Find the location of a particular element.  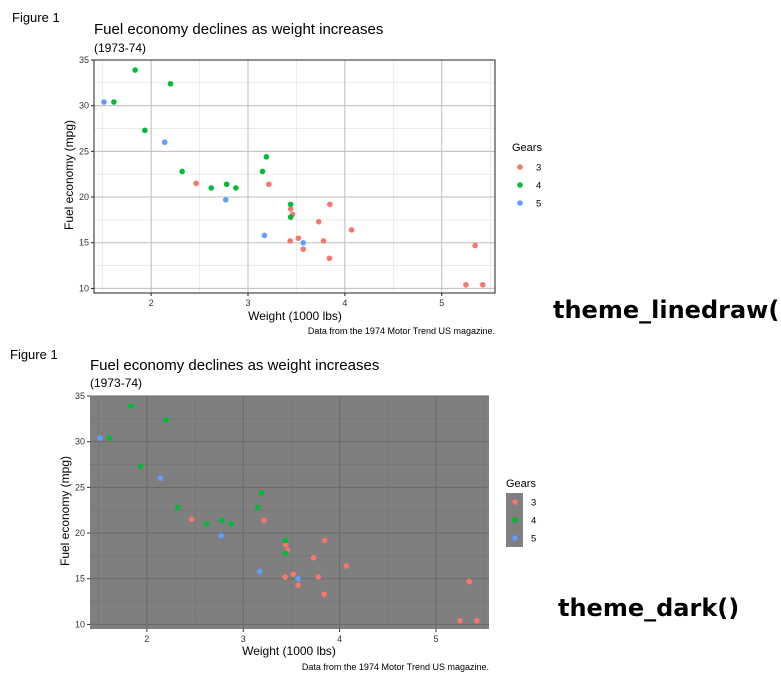

x-tick-label: 3 is located at coordinates (247, 303).